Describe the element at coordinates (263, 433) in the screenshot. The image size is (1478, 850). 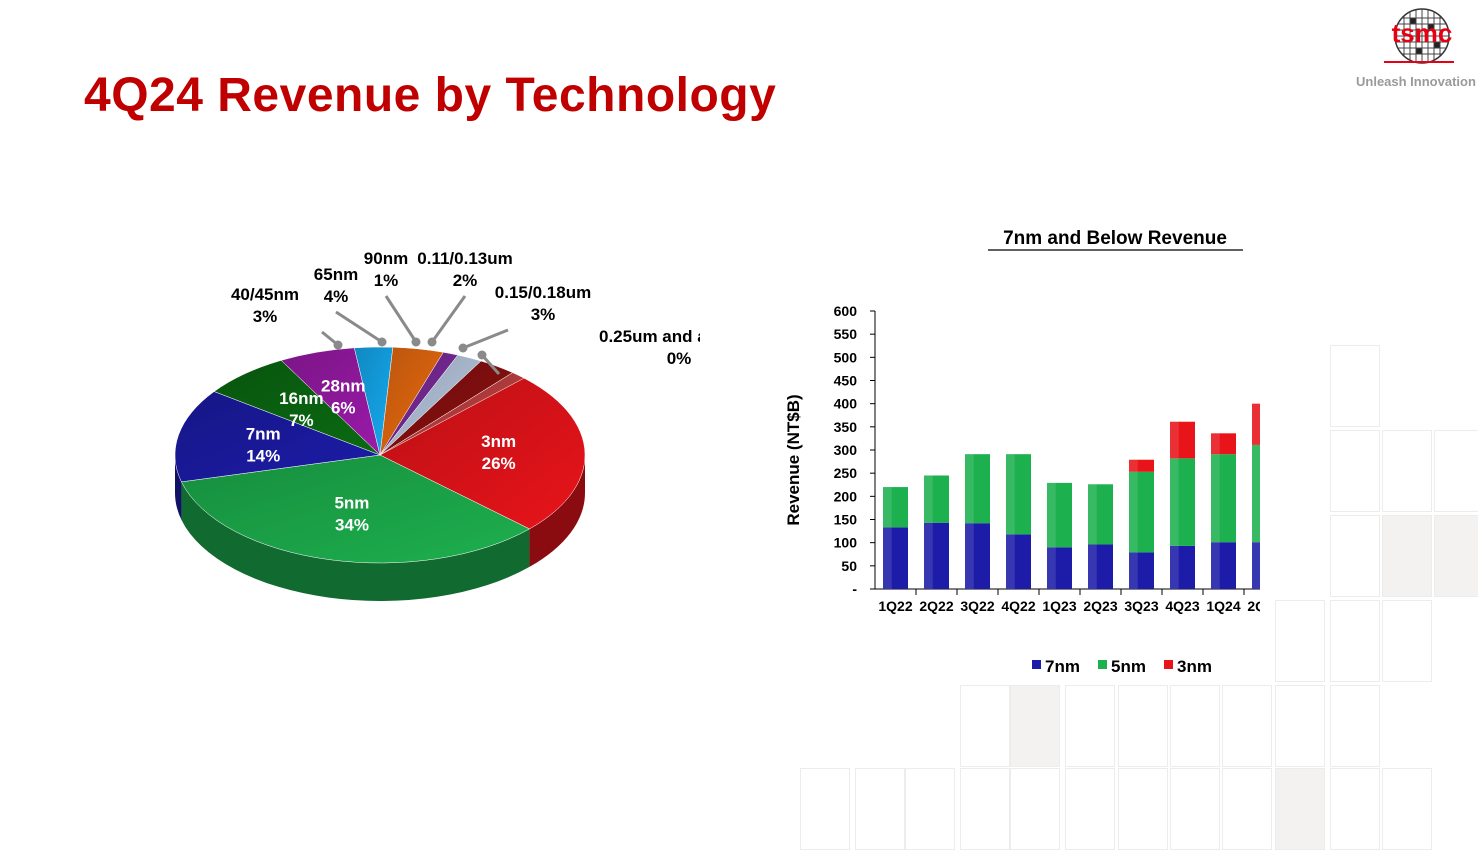
I see `pie-label-7nm: 7nm` at that location.